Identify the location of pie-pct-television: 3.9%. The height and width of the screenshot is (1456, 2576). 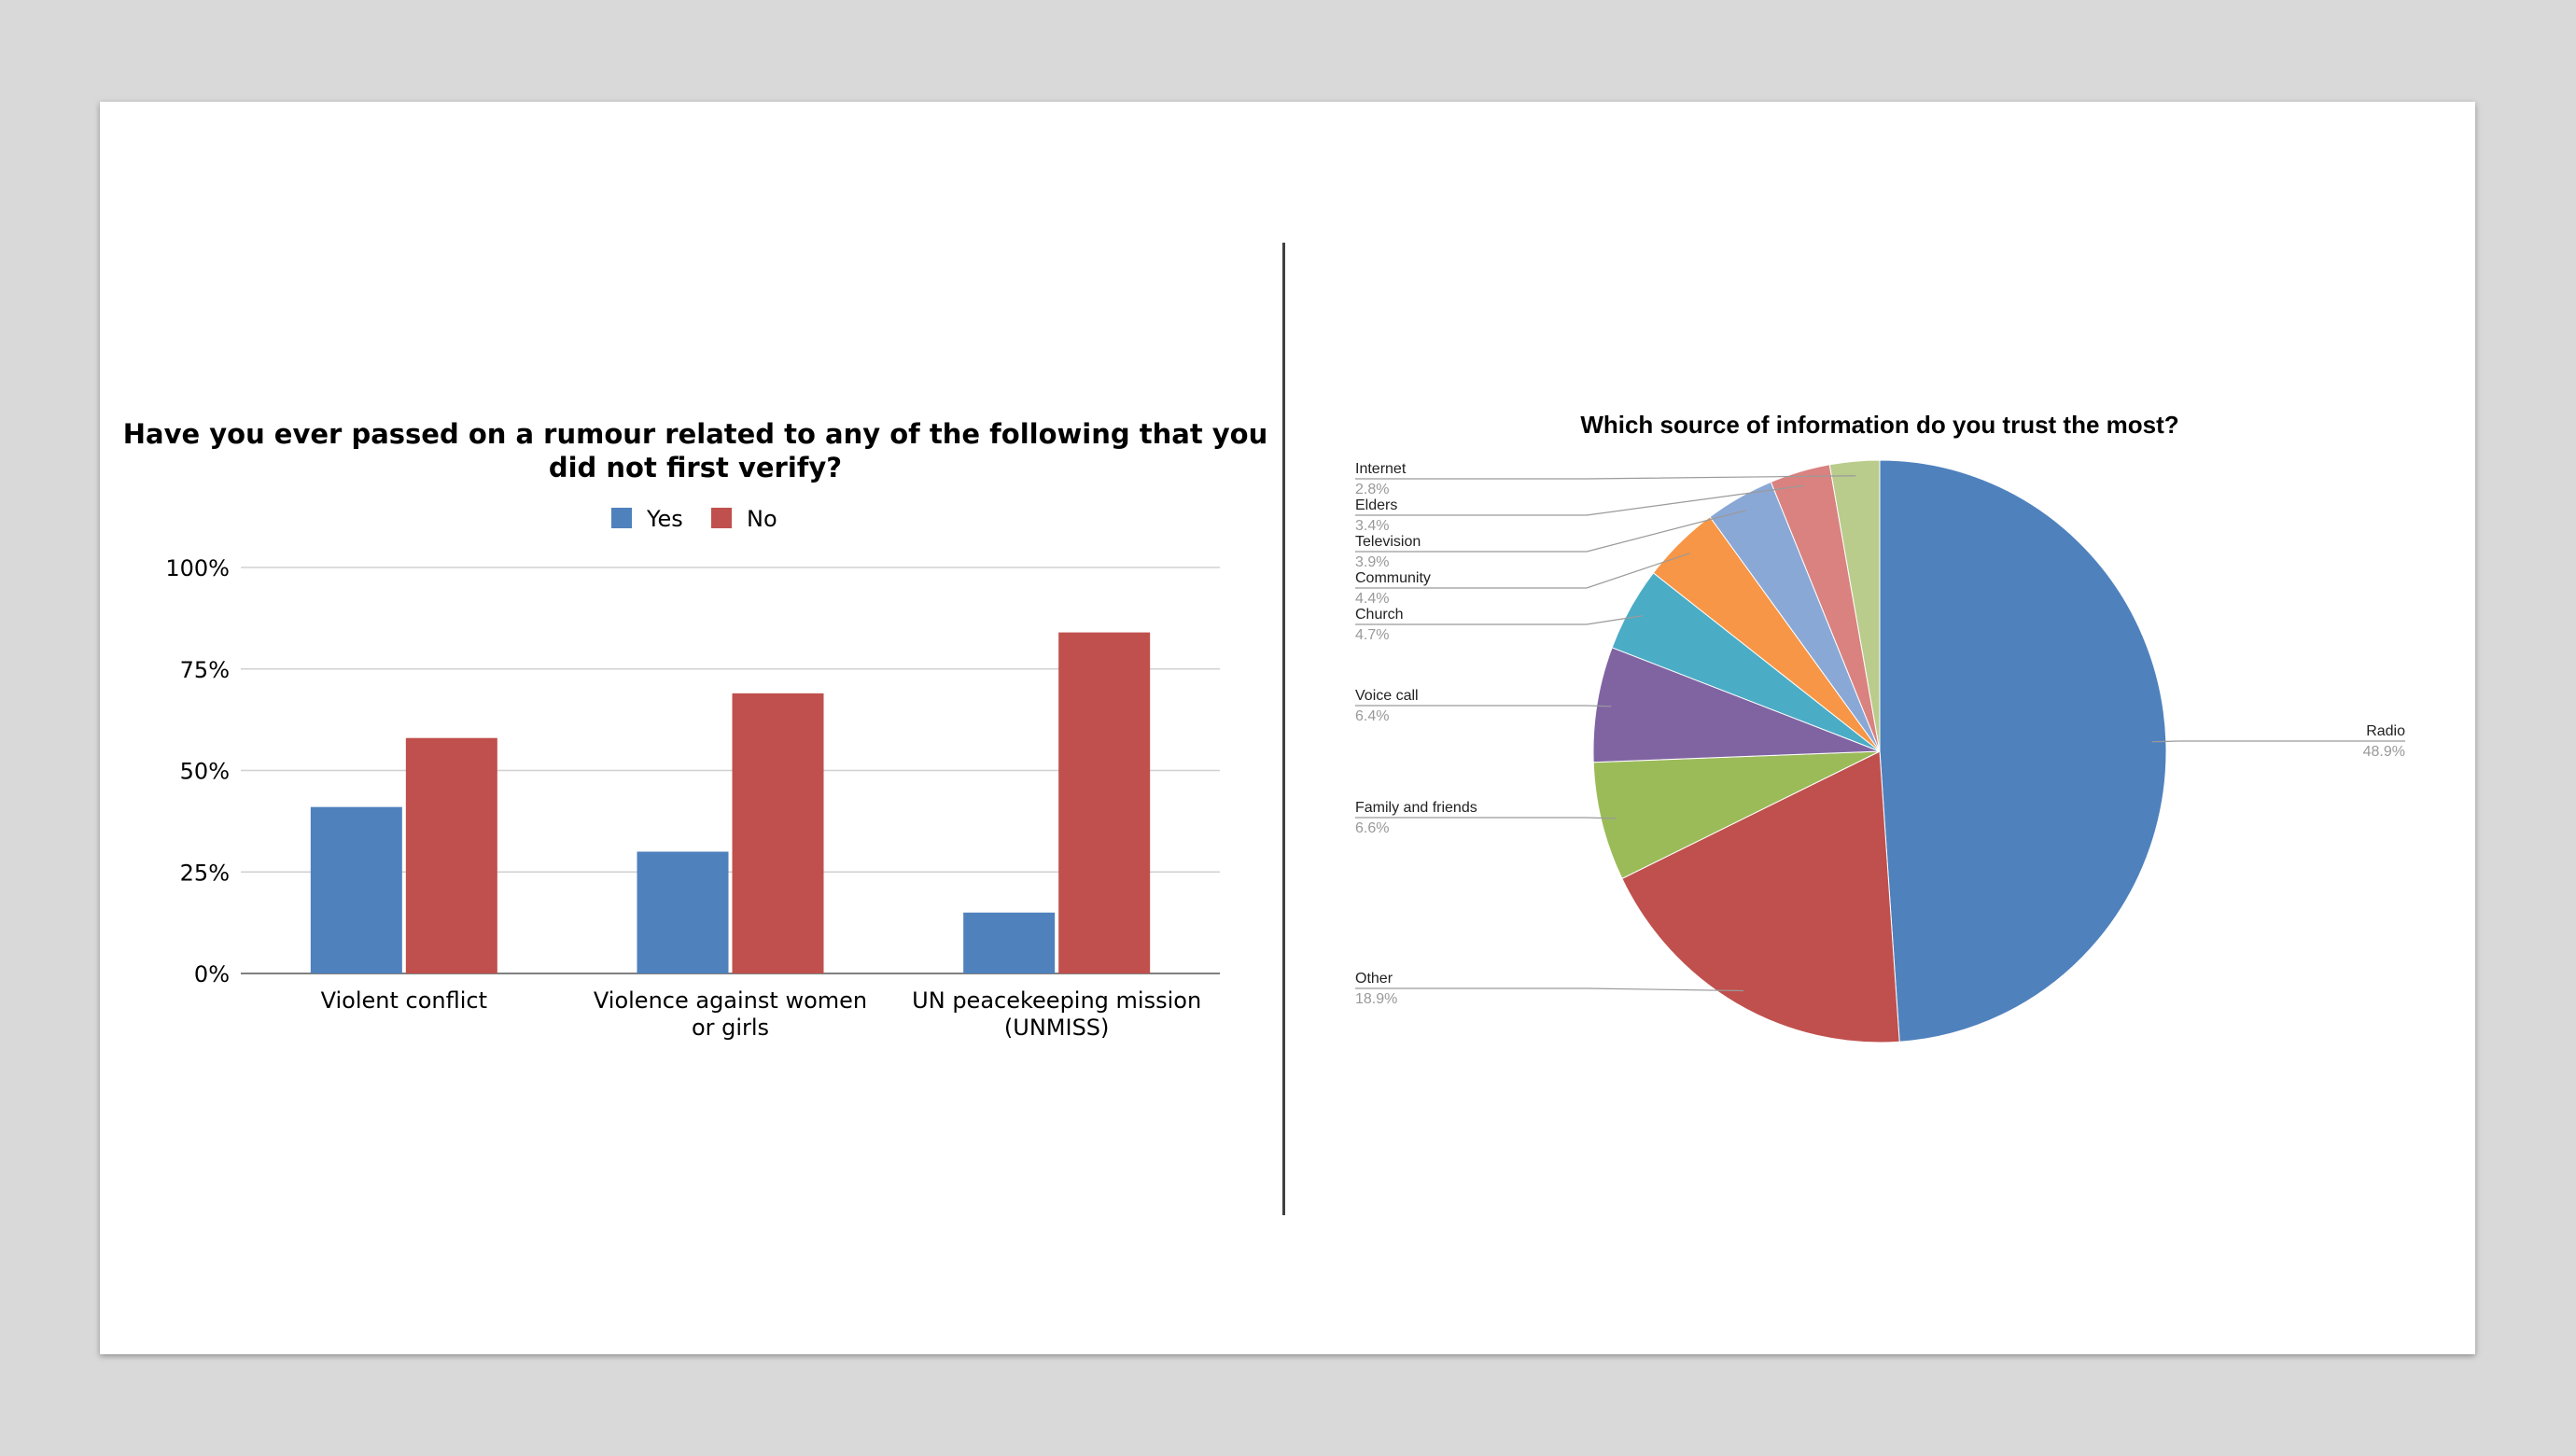
(1372, 562).